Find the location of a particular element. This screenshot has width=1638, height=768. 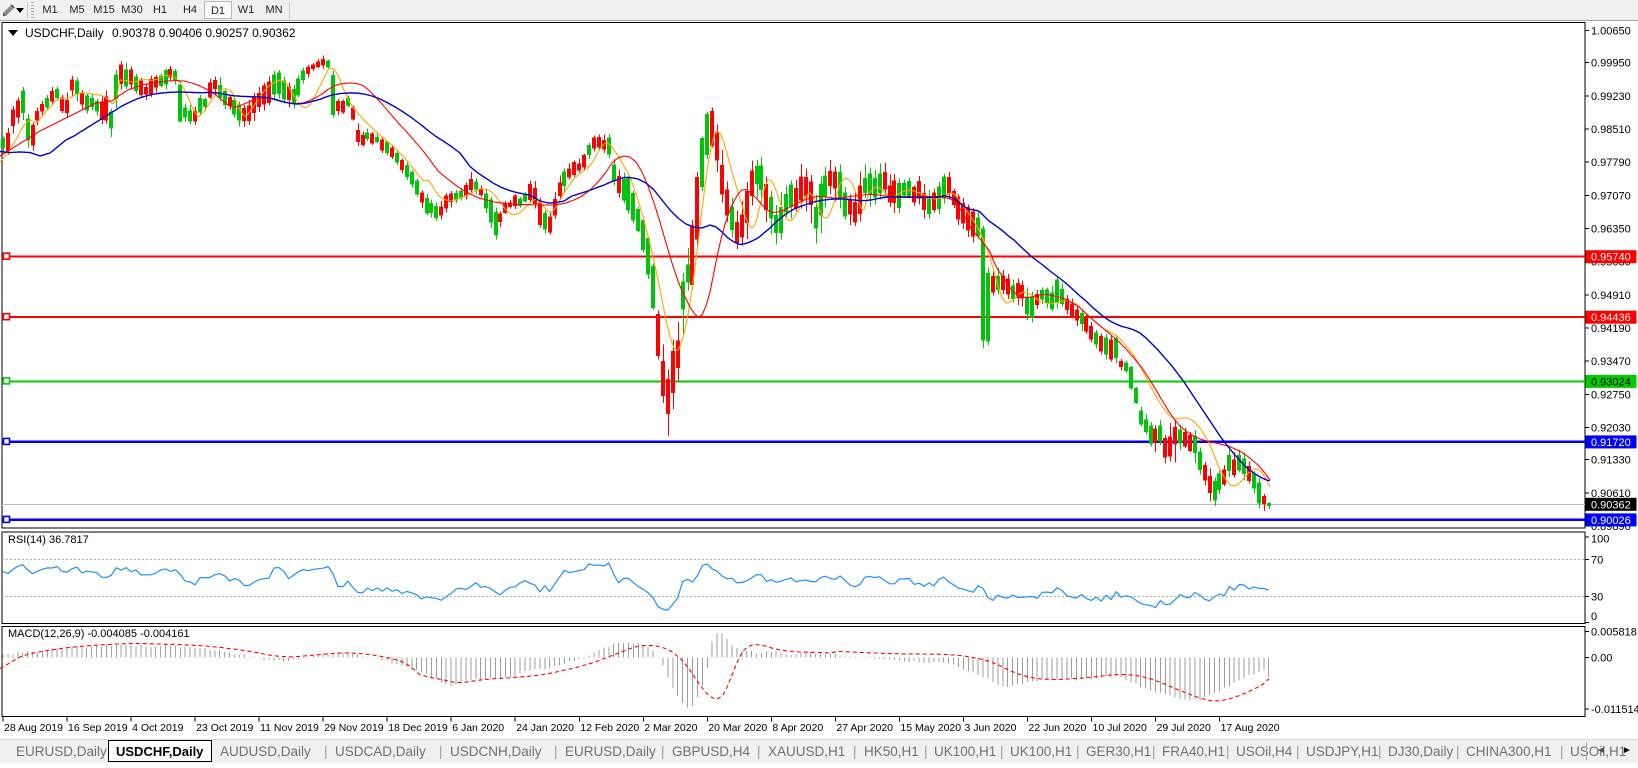

svg-text: 1.00650 is located at coordinates (1611, 31).